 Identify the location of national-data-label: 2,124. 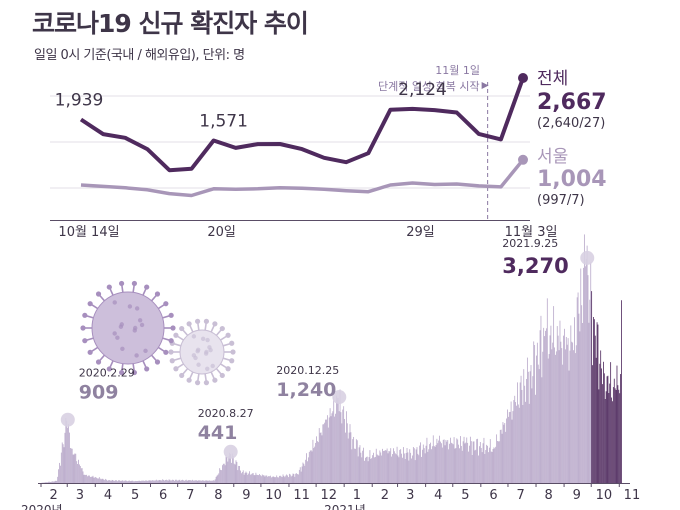
(422, 90).